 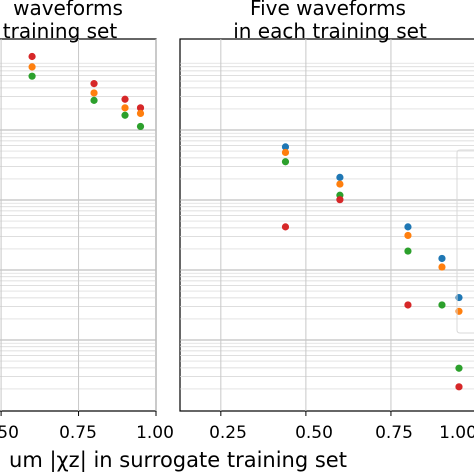 I want to click on left-panel-x-ticks, so click(x=78, y=413).